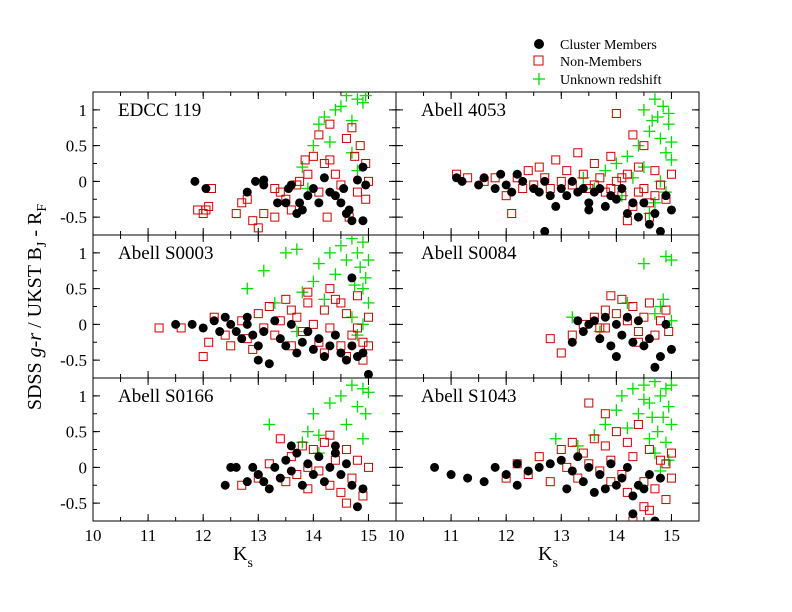  Describe the element at coordinates (83, 110) in the screenshot. I see `y-tick-label: 1` at that location.